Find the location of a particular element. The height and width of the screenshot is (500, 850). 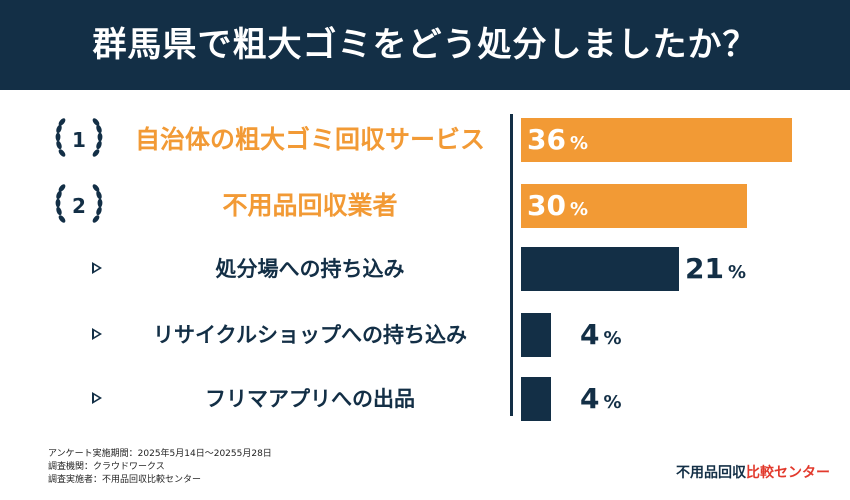

value-number: 21 is located at coordinates (704, 268).